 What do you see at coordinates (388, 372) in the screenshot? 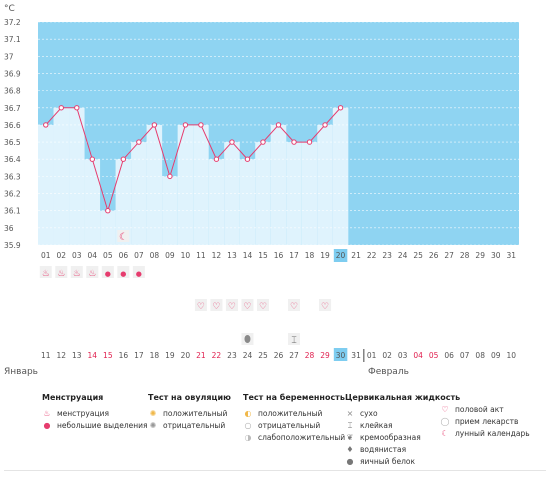
I see `month-right-label: Февраль` at bounding box center [388, 372].